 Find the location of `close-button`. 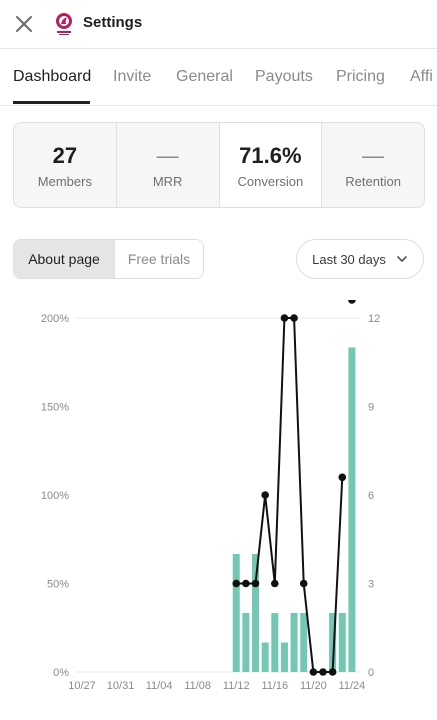

close-button is located at coordinates (24, 24).